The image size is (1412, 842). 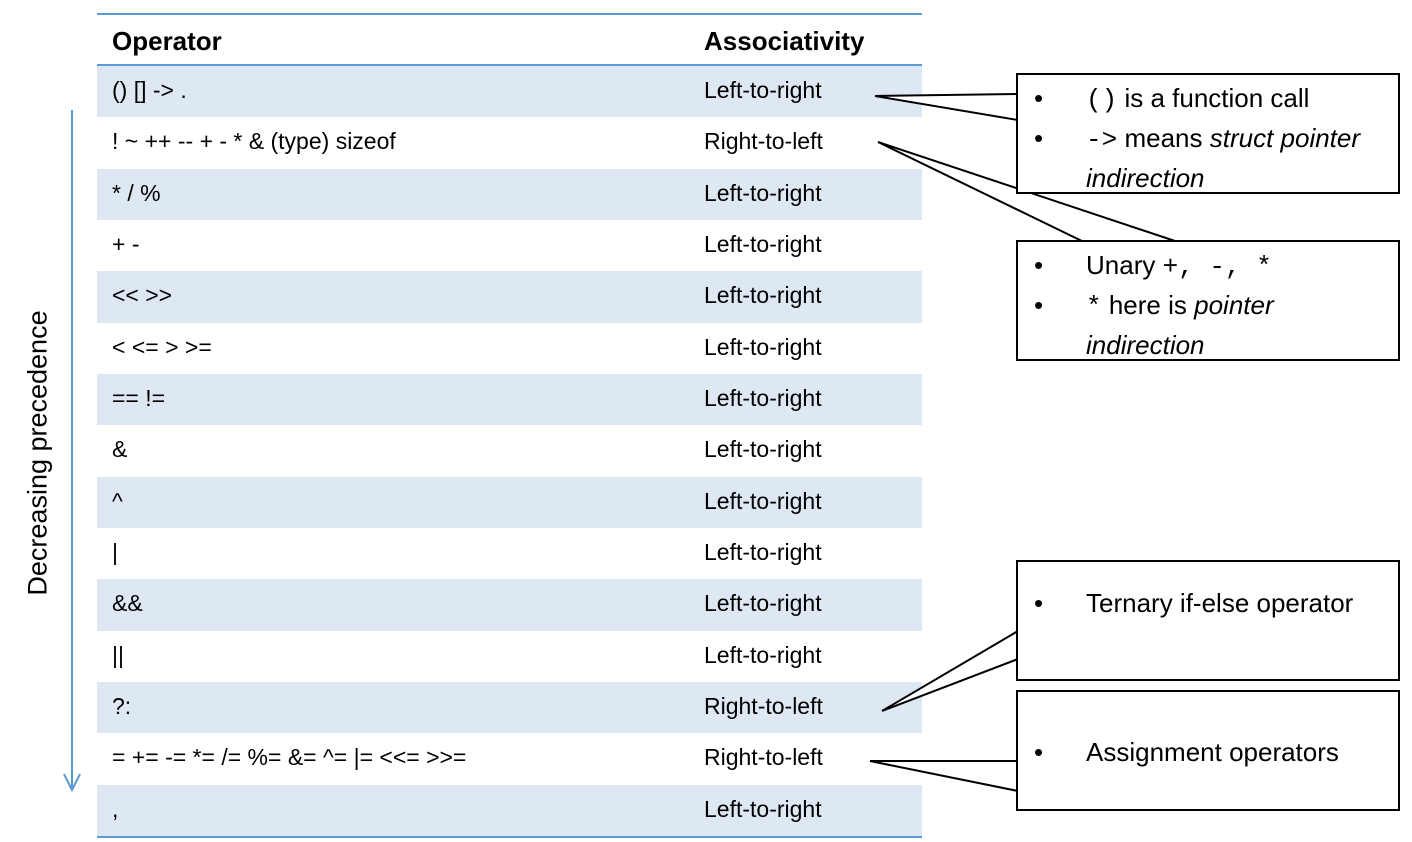 I want to click on table-row: , Left-to-right, so click(x=509, y=810).